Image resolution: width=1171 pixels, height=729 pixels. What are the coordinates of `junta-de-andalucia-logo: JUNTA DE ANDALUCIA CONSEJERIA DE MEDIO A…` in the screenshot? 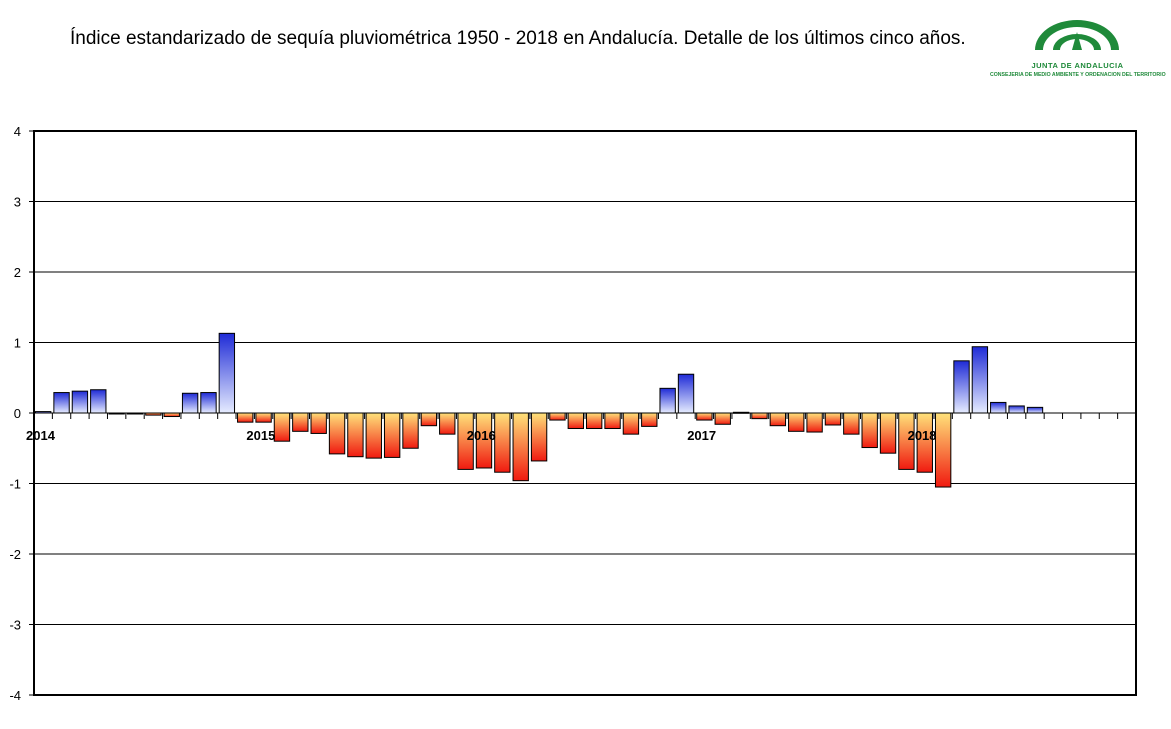 It's located at (1078, 50).